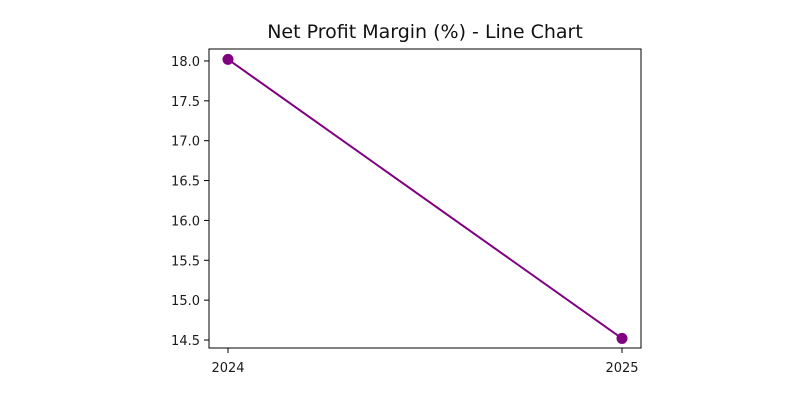 The image size is (800, 400). Describe the element at coordinates (185, 261) in the screenshot. I see `y-tick-label: 15.5` at that location.